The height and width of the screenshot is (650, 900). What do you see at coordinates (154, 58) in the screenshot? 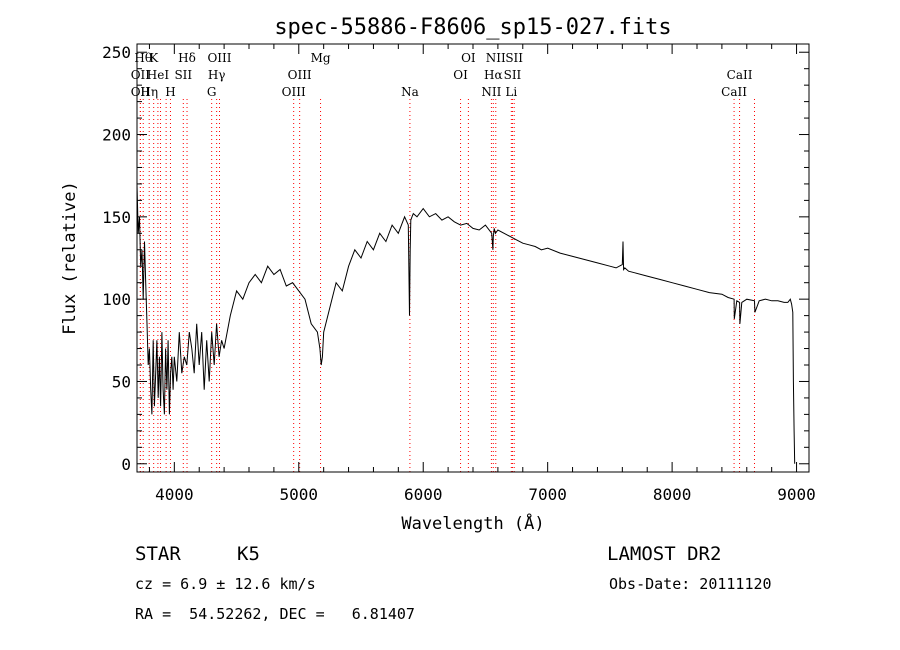
I see `line-marker-label: K` at bounding box center [154, 58].